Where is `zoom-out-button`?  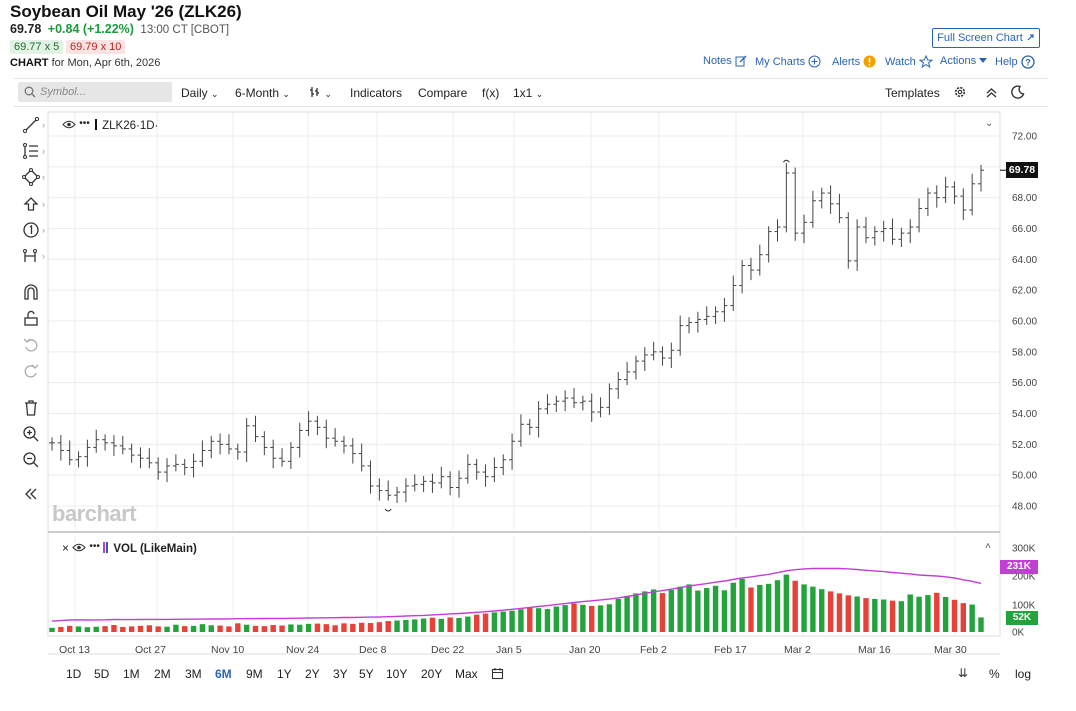 zoom-out-button is located at coordinates (31, 460).